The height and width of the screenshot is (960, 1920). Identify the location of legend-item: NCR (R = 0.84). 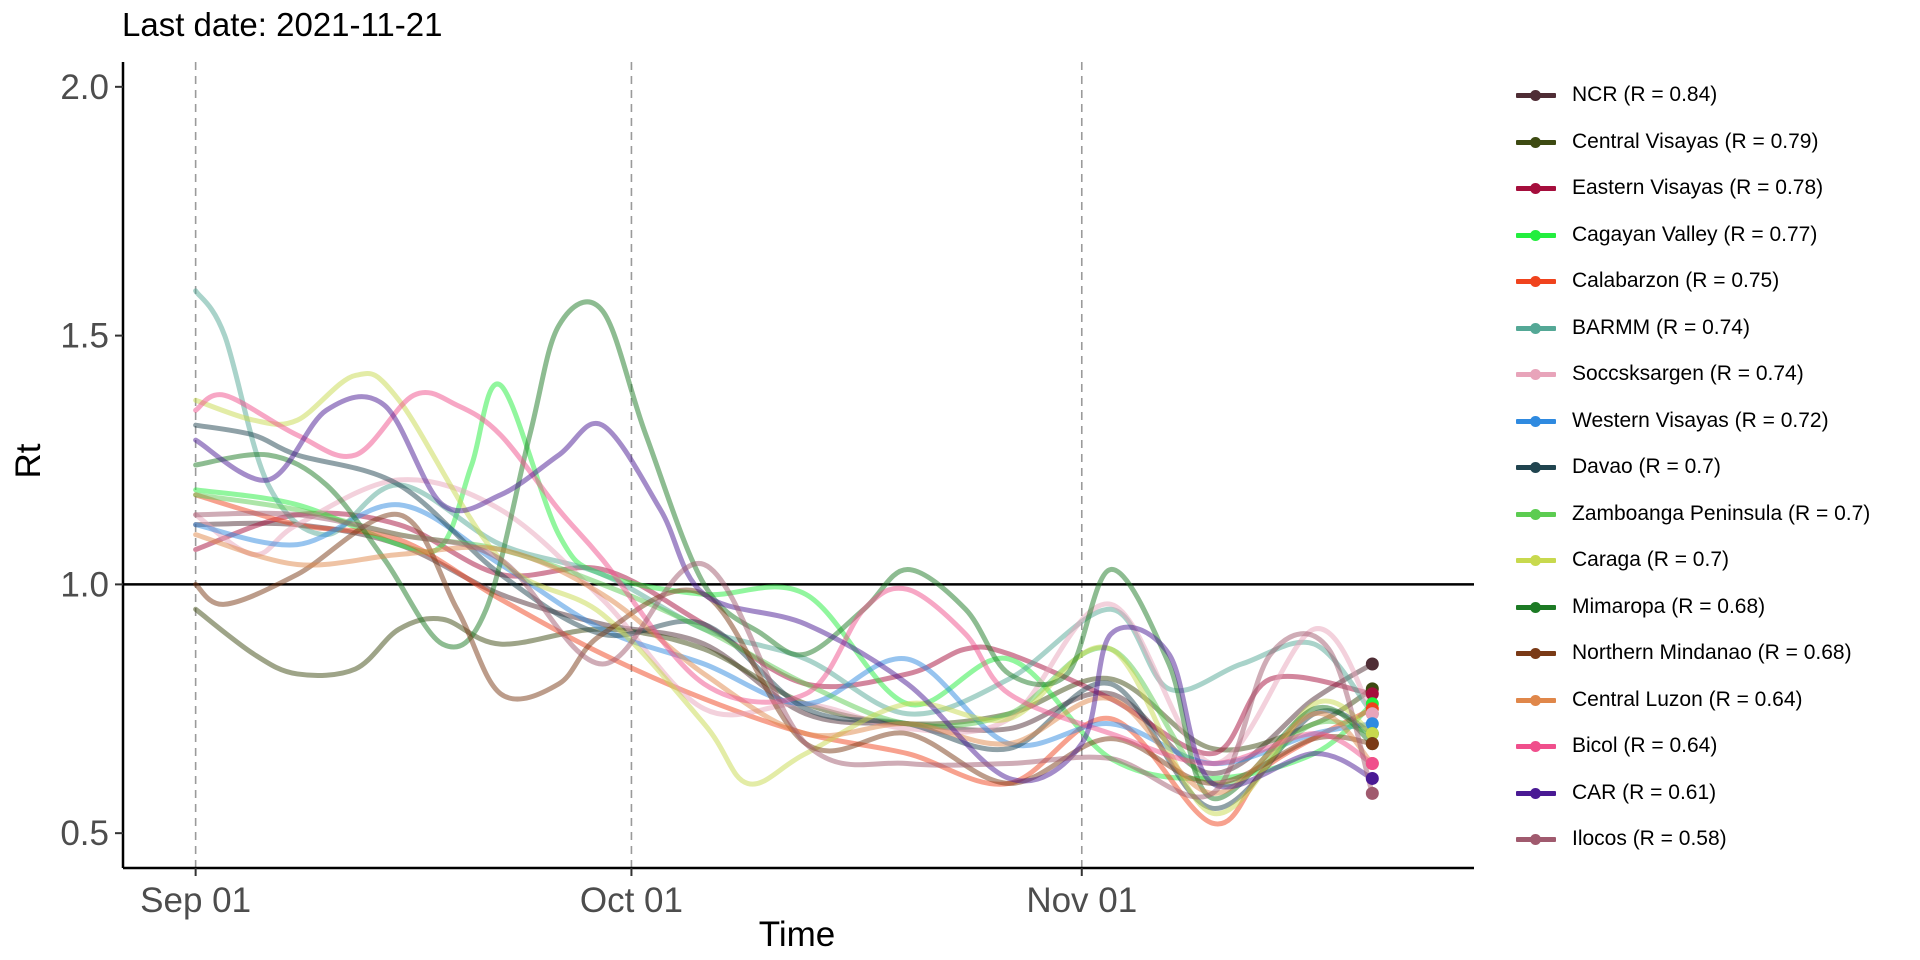
(1705, 97).